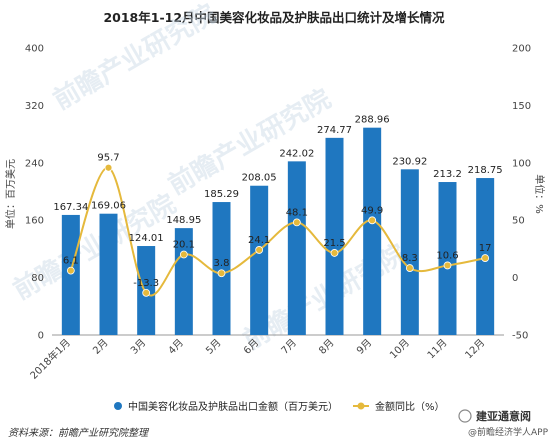 This screenshot has width=554, height=446. I want to click on line-value-label: 17, so click(485, 248).